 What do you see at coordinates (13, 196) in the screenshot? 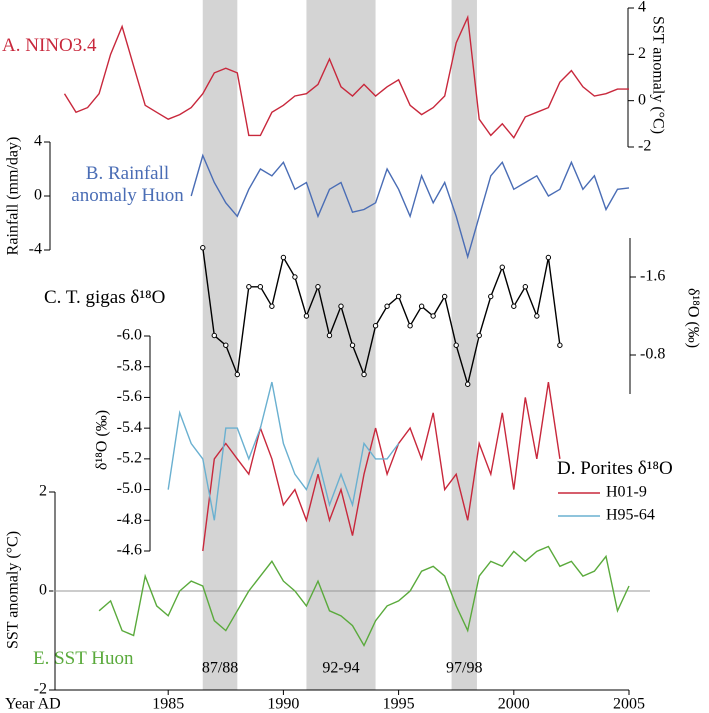
I see `y-axis-label: Rainfall (mm/day)` at bounding box center [13, 196].